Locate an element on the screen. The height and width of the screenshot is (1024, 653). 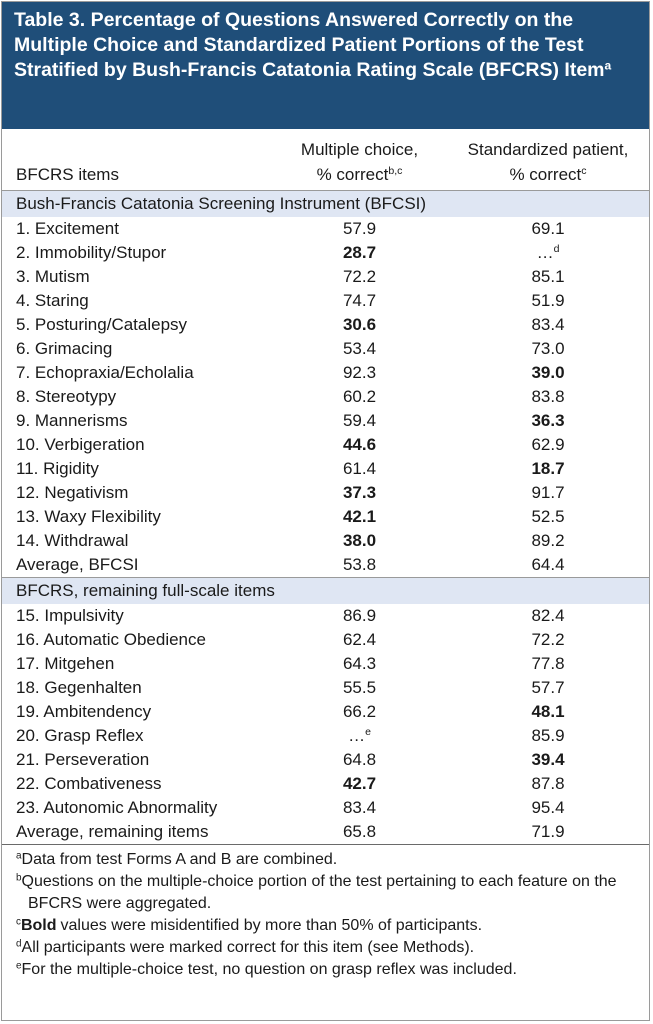
table-row: Average, BFCSI 53.8 64.4 is located at coordinates (325, 565).